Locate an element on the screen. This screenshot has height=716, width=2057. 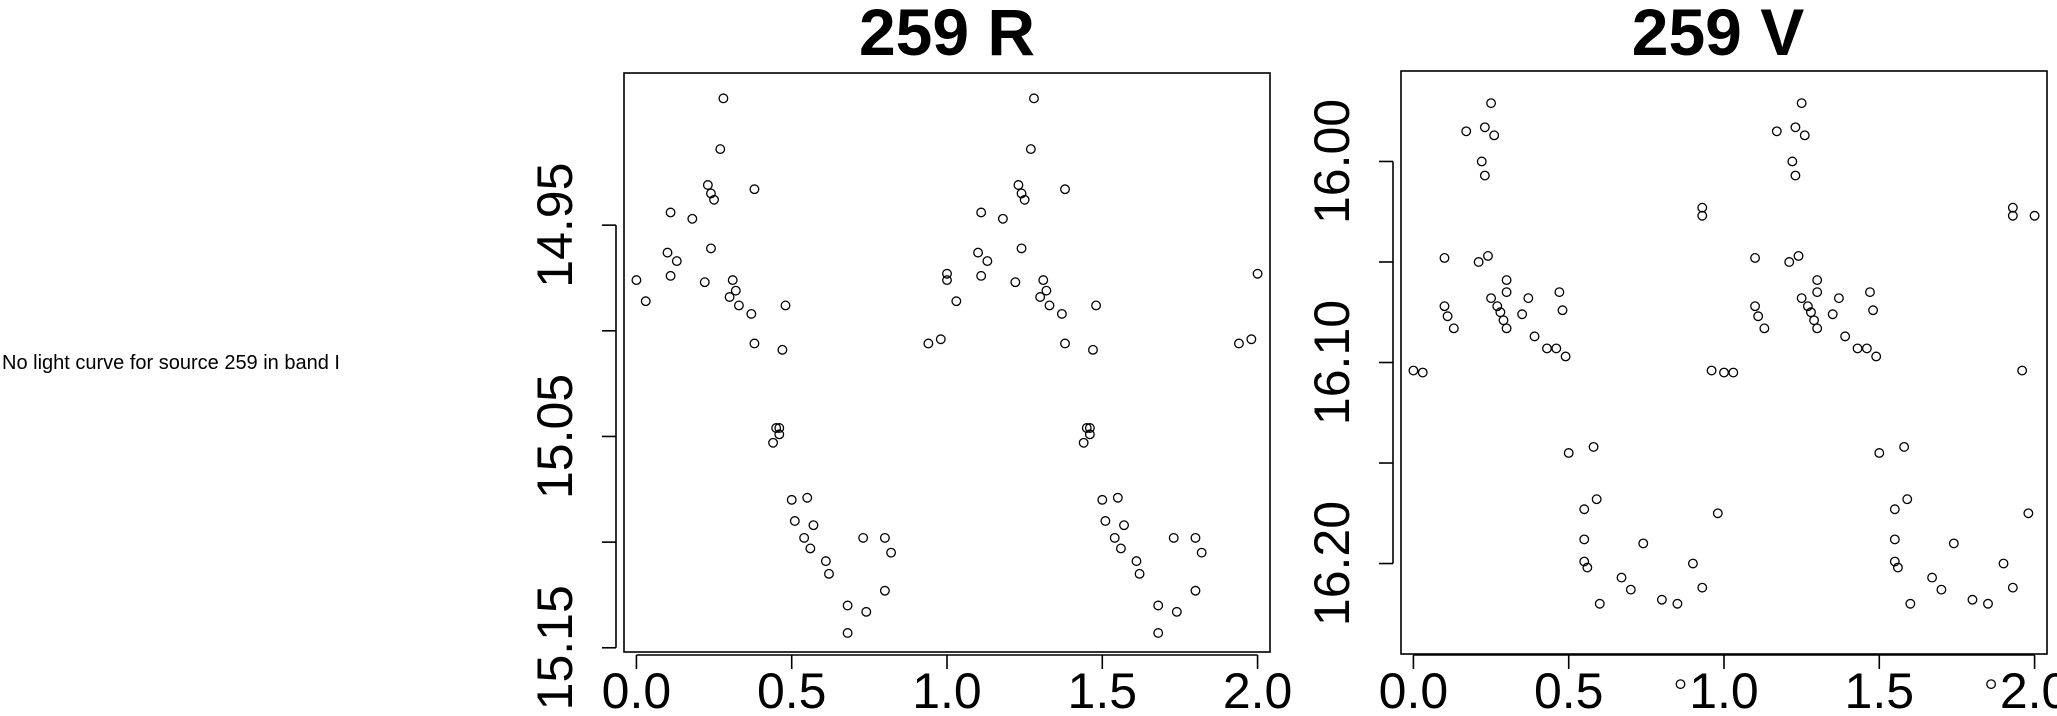
no-light-curve-message: No light curve for source 259 in band I is located at coordinates (171, 363).